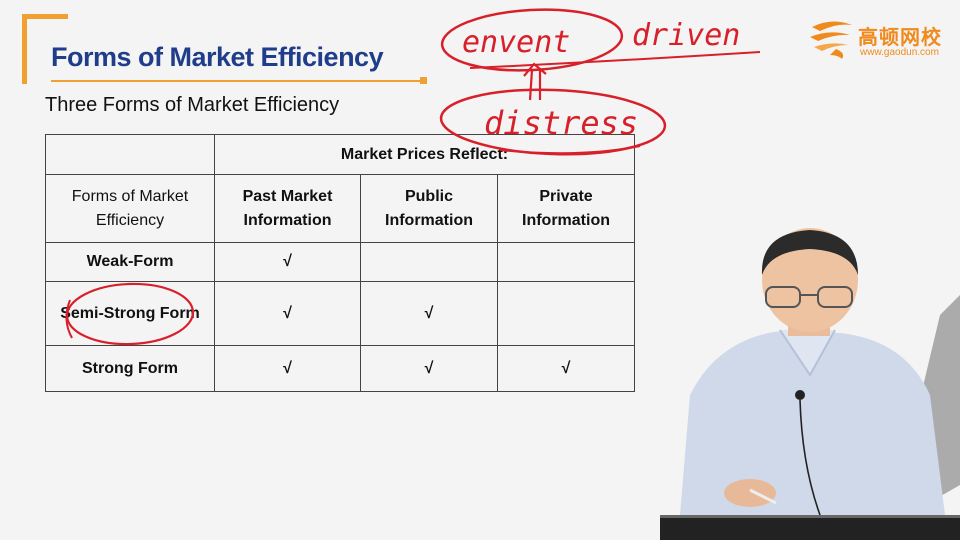 Image resolution: width=960 pixels, height=540 pixels. Describe the element at coordinates (810, 516) in the screenshot. I see `podium-edge` at that location.